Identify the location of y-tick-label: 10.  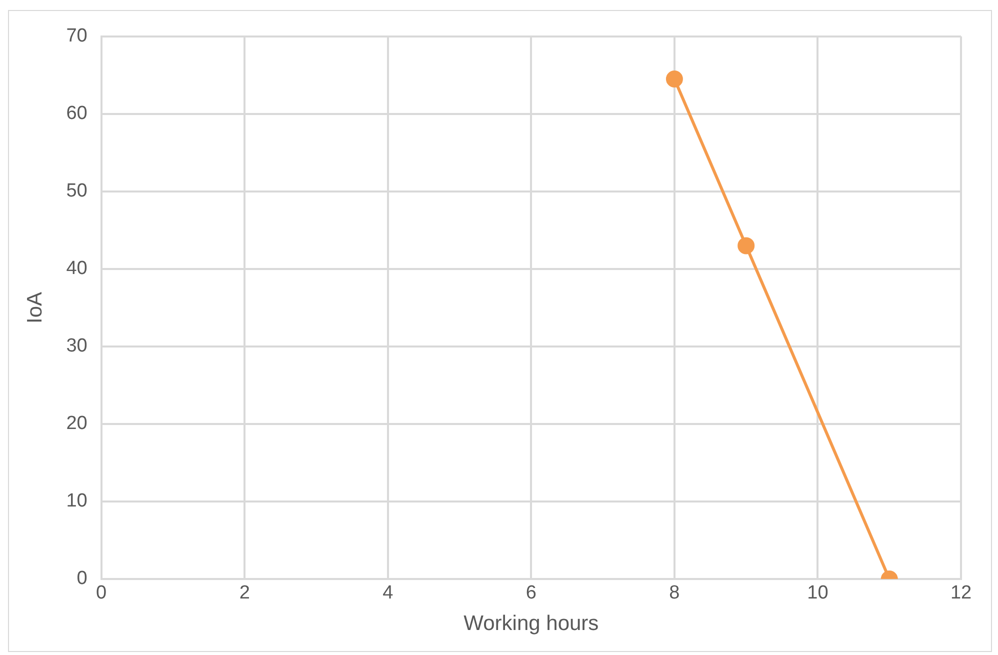
(77, 501).